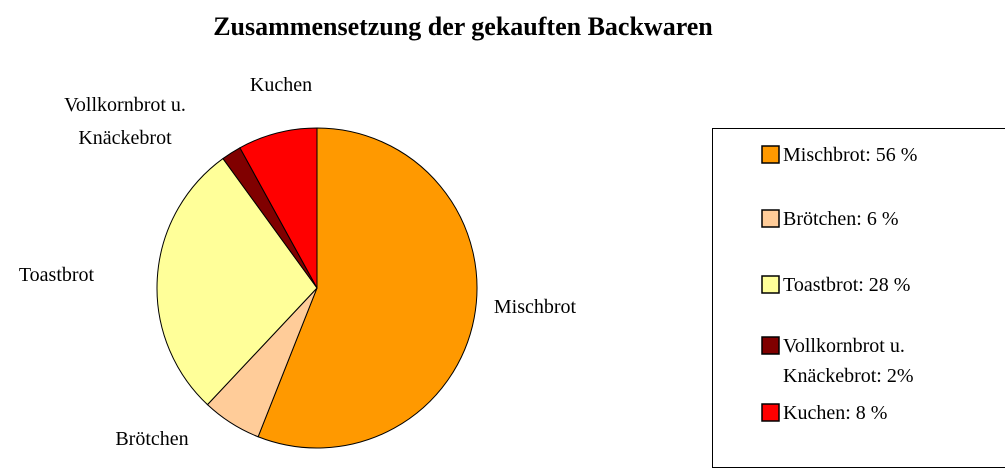 The height and width of the screenshot is (468, 1005). What do you see at coordinates (535, 307) in the screenshot?
I see `slice-label: Mischbrot` at bounding box center [535, 307].